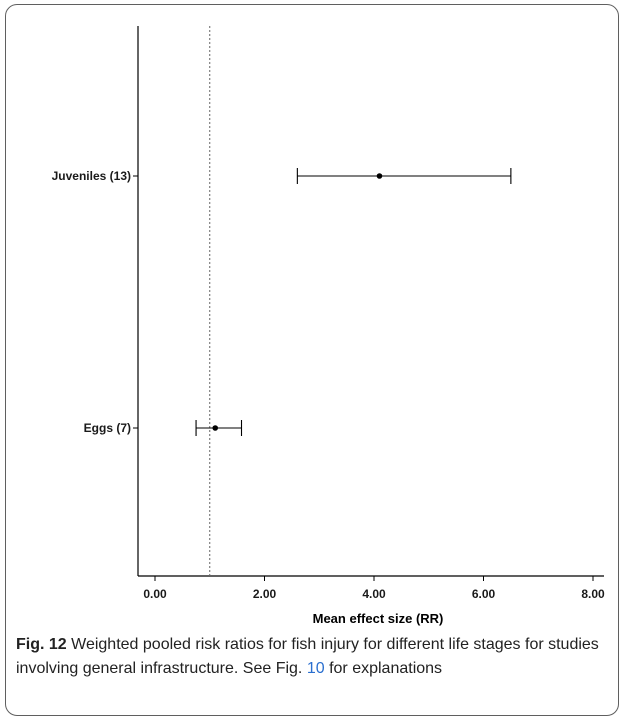 Image resolution: width=626 pixels, height=724 pixels. I want to click on caption-text-end: for explanations, so click(386, 668).